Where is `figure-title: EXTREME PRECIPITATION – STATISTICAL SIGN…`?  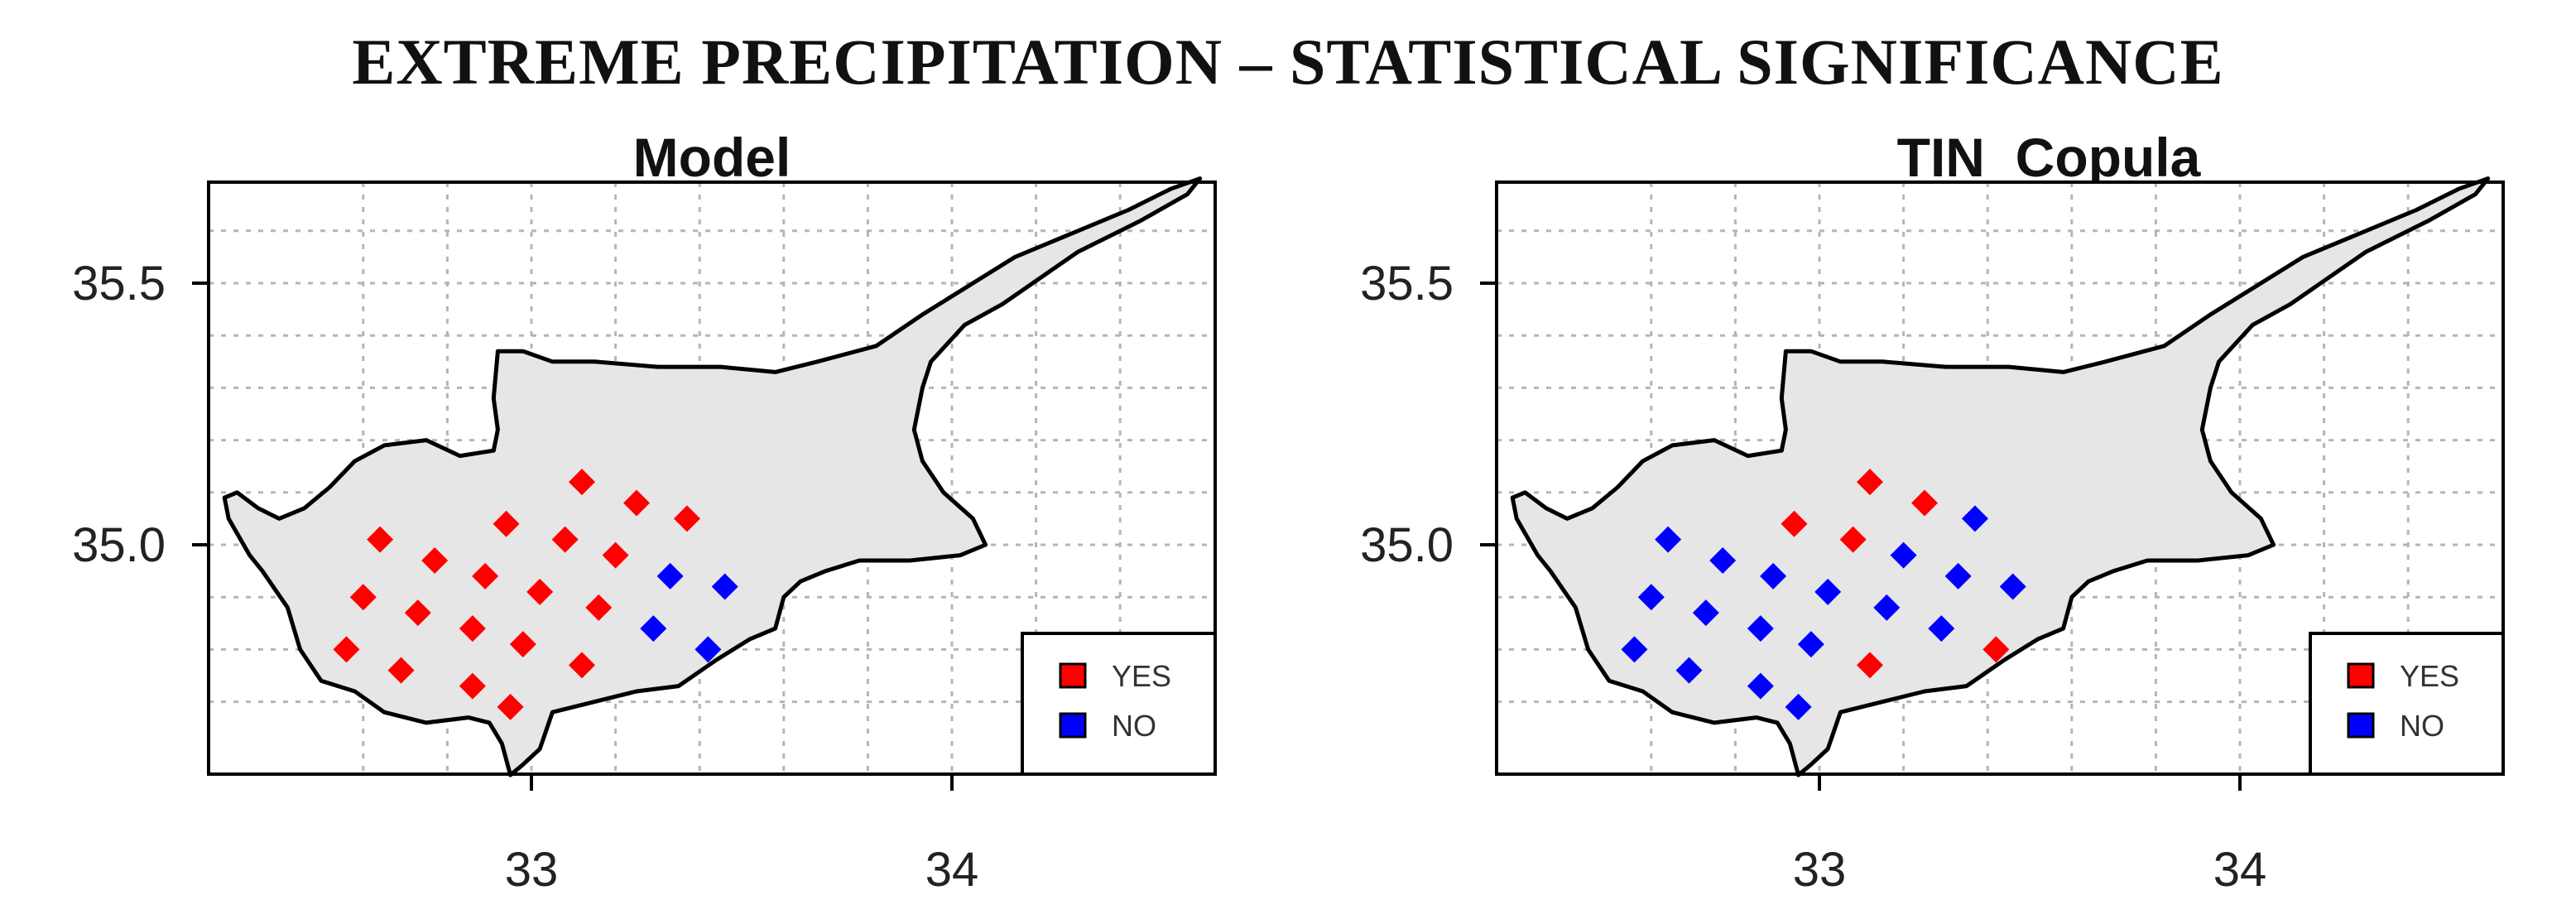
figure-title: EXTREME PRECIPITATION – STATISTICAL SIGN… is located at coordinates (1288, 62).